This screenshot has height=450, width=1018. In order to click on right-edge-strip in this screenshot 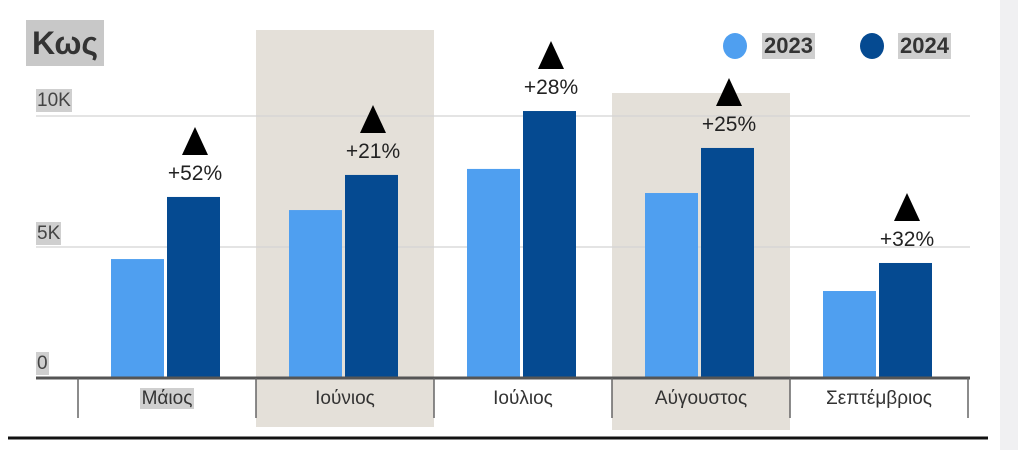, I will do `click(1009, 225)`.